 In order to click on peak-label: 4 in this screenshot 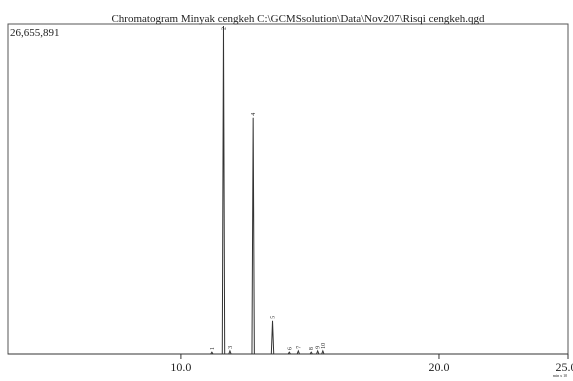, I will do `click(254, 114)`.